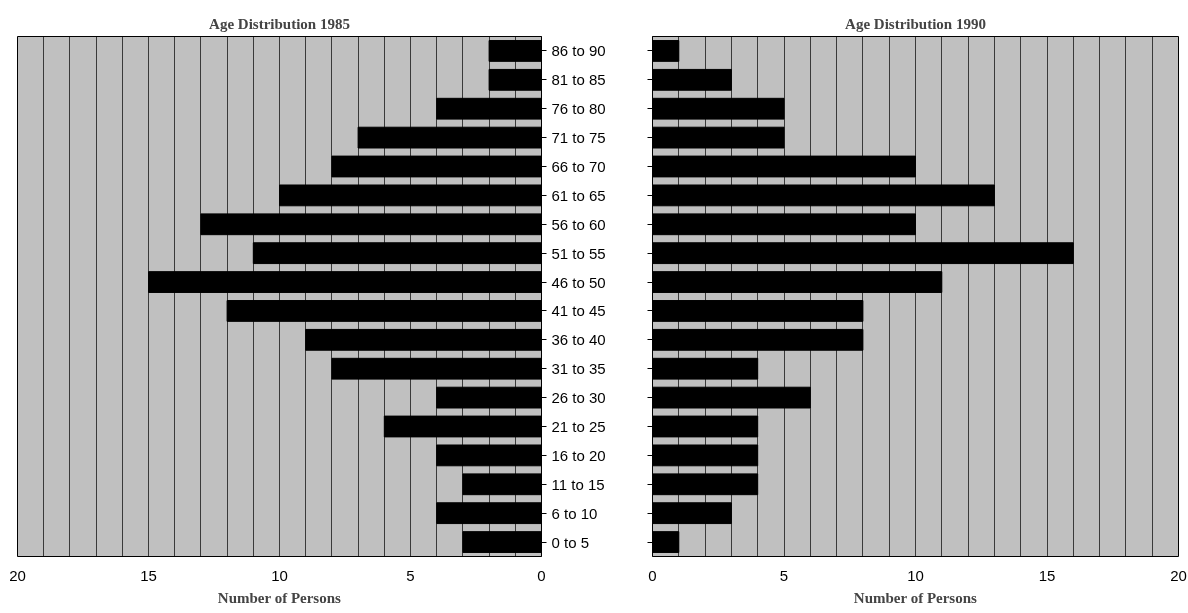 The height and width of the screenshot is (613, 1188). I want to click on y-tick-label: 66 to 70, so click(578, 166).